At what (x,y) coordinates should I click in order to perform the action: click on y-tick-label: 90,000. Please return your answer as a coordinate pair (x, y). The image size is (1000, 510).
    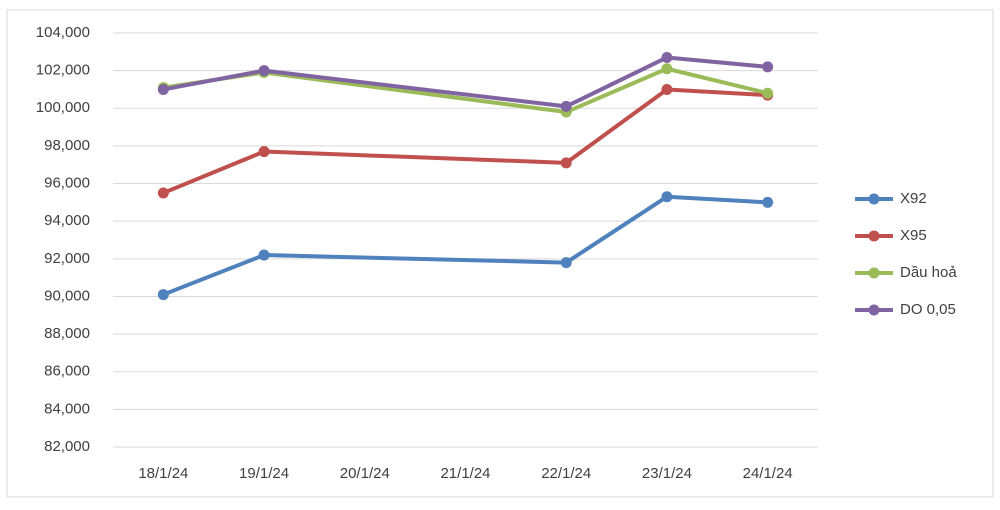
    Looking at the image, I should click on (67, 295).